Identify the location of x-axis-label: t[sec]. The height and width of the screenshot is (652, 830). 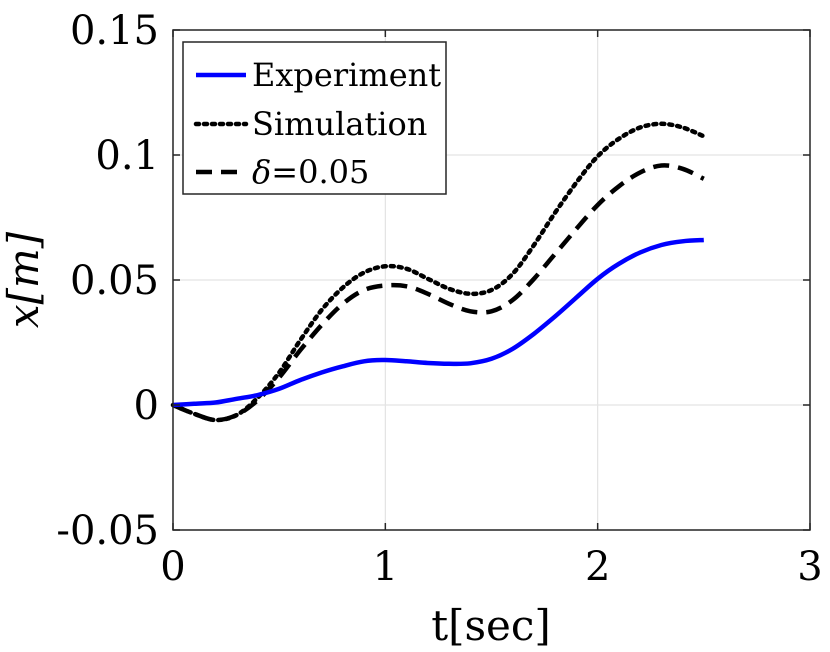
(491, 625).